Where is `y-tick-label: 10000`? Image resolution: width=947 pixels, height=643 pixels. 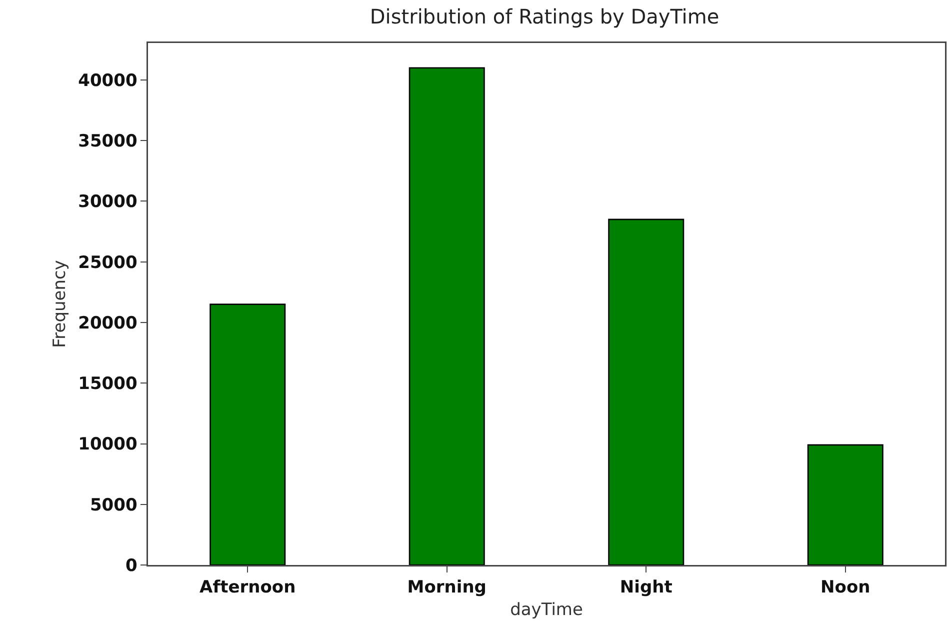
y-tick-label: 10000 is located at coordinates (108, 444).